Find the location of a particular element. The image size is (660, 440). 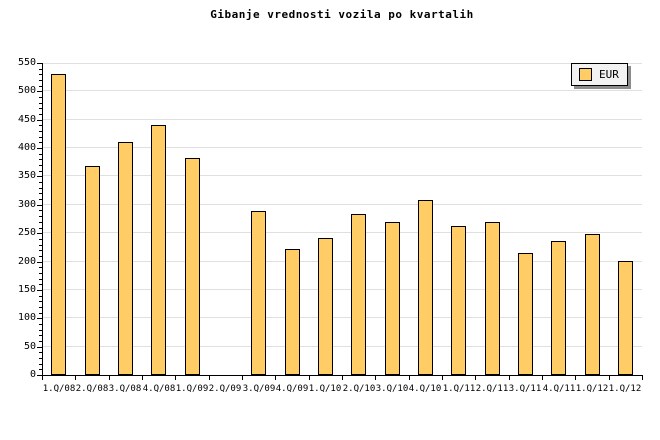

y-axis-label: 400 is located at coordinates (26, 147).